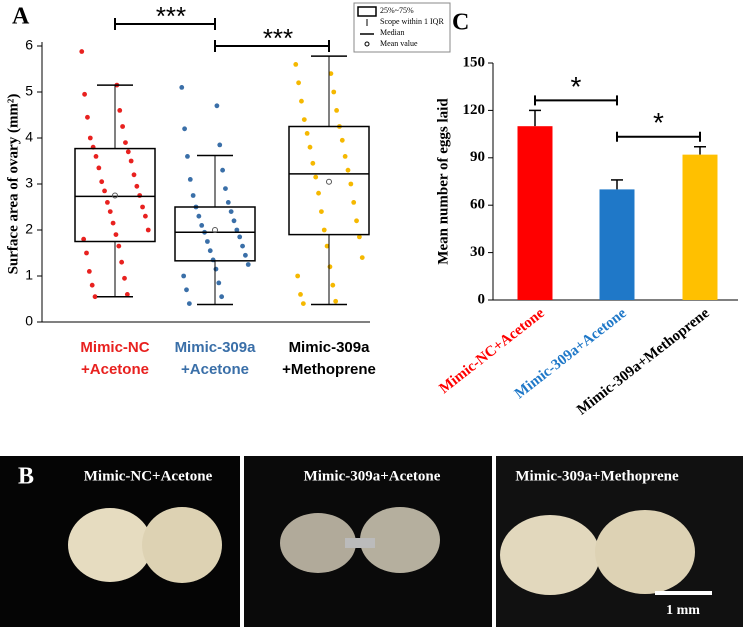 This screenshot has height=627, width=743. Describe the element at coordinates (477, 252) in the screenshot. I see `y-tick-label: 30` at that location.